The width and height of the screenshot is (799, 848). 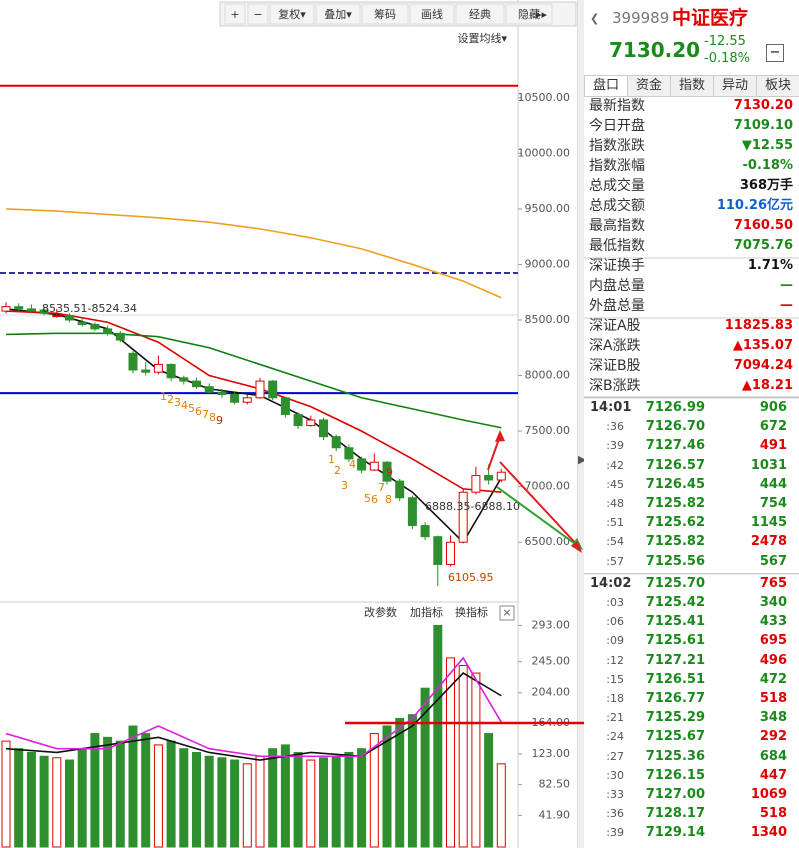 What do you see at coordinates (773, 583) in the screenshot?
I see `tick-volume: 765` at bounding box center [773, 583].